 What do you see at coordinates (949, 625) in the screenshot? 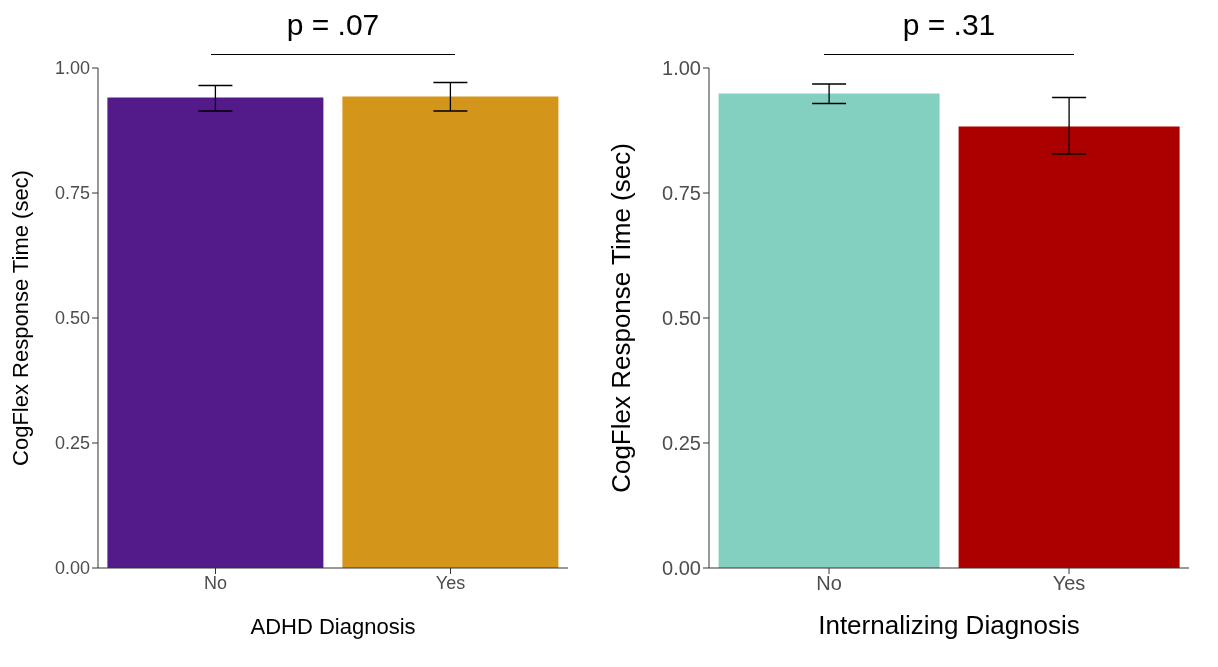
I see `x-axis-title: Internalizing Diagnosis` at bounding box center [949, 625].